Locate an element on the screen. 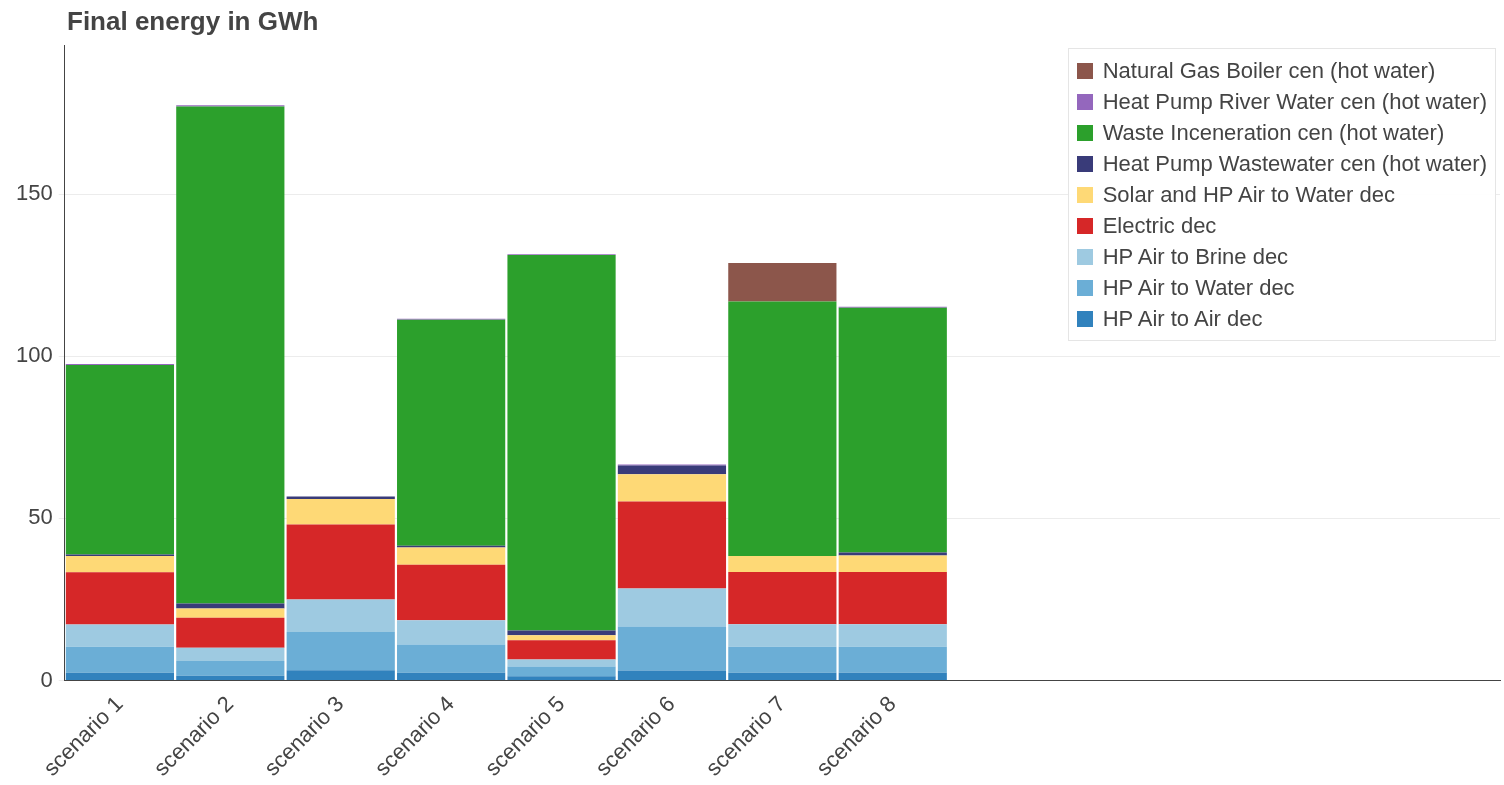 The width and height of the screenshot is (1504, 785). legend-label: Natural Gas Boiler cen (hot water) is located at coordinates (1269, 70).